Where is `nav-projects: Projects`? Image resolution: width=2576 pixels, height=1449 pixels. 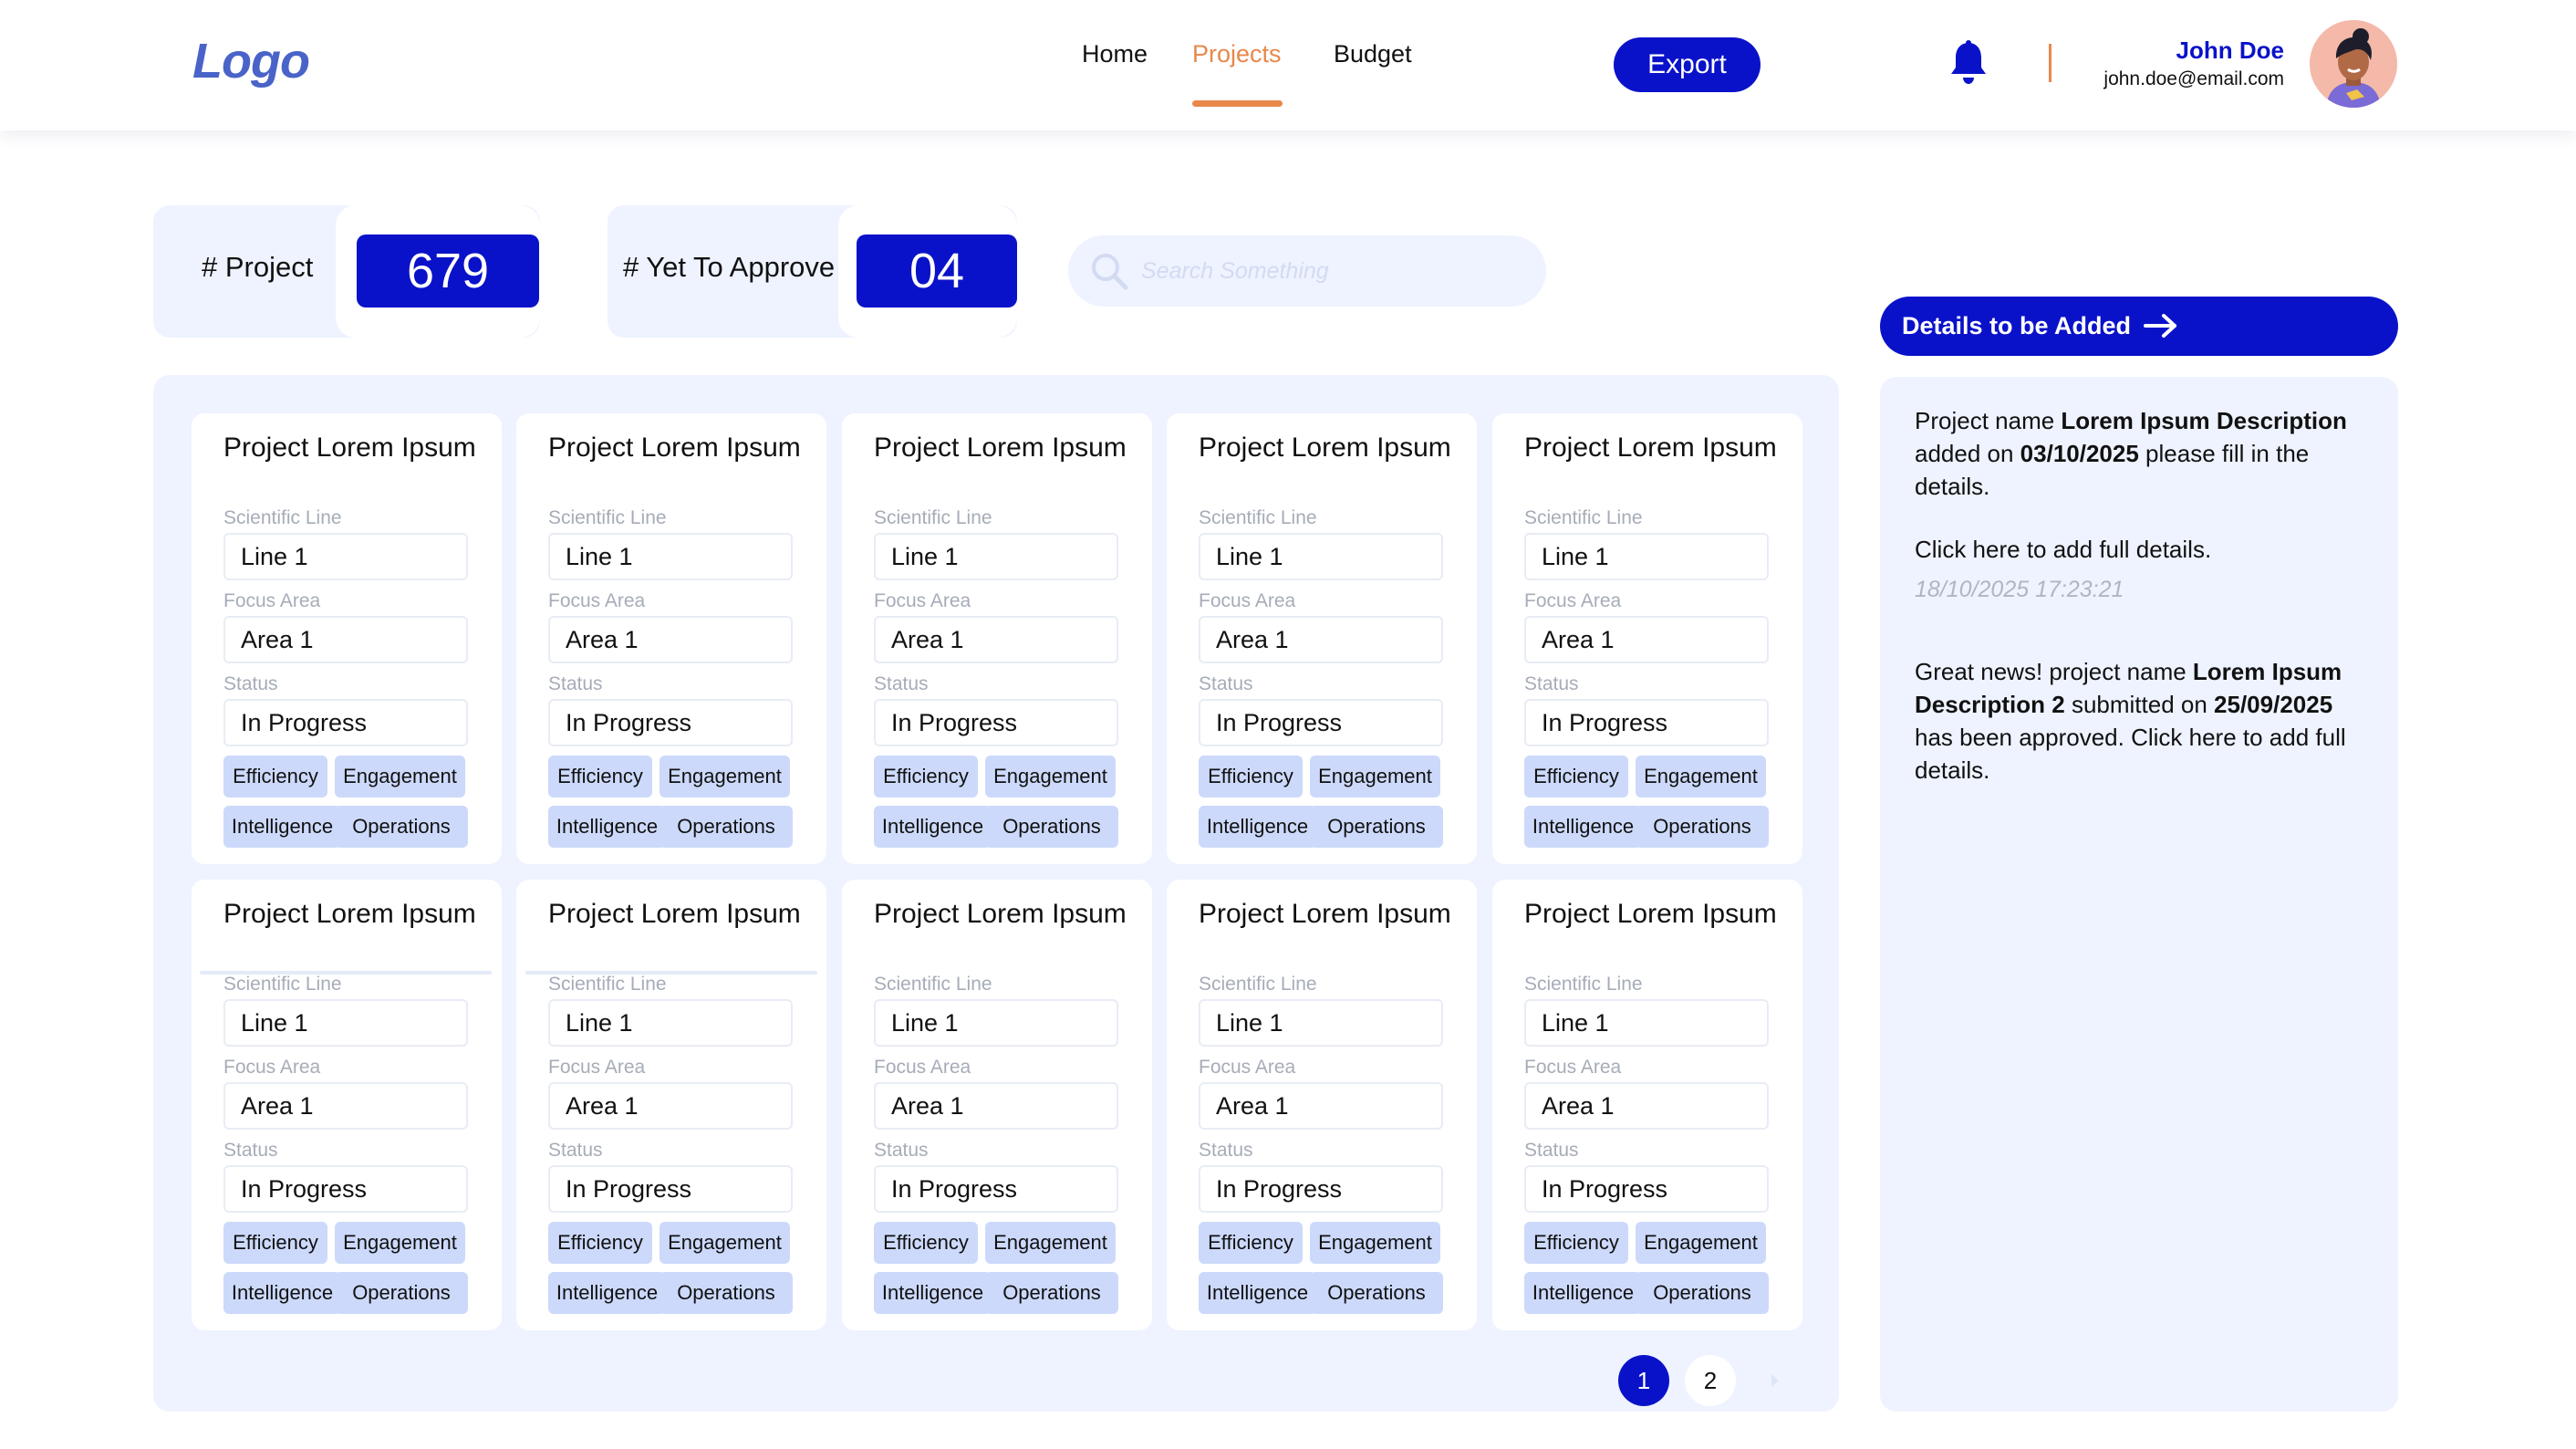
nav-projects: Projects is located at coordinates (1237, 54).